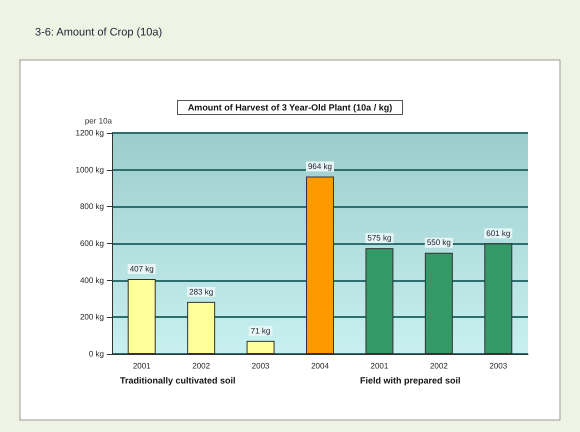 This screenshot has width=580, height=432. What do you see at coordinates (92, 207) in the screenshot?
I see `y-tick-label: 800 kg` at bounding box center [92, 207].